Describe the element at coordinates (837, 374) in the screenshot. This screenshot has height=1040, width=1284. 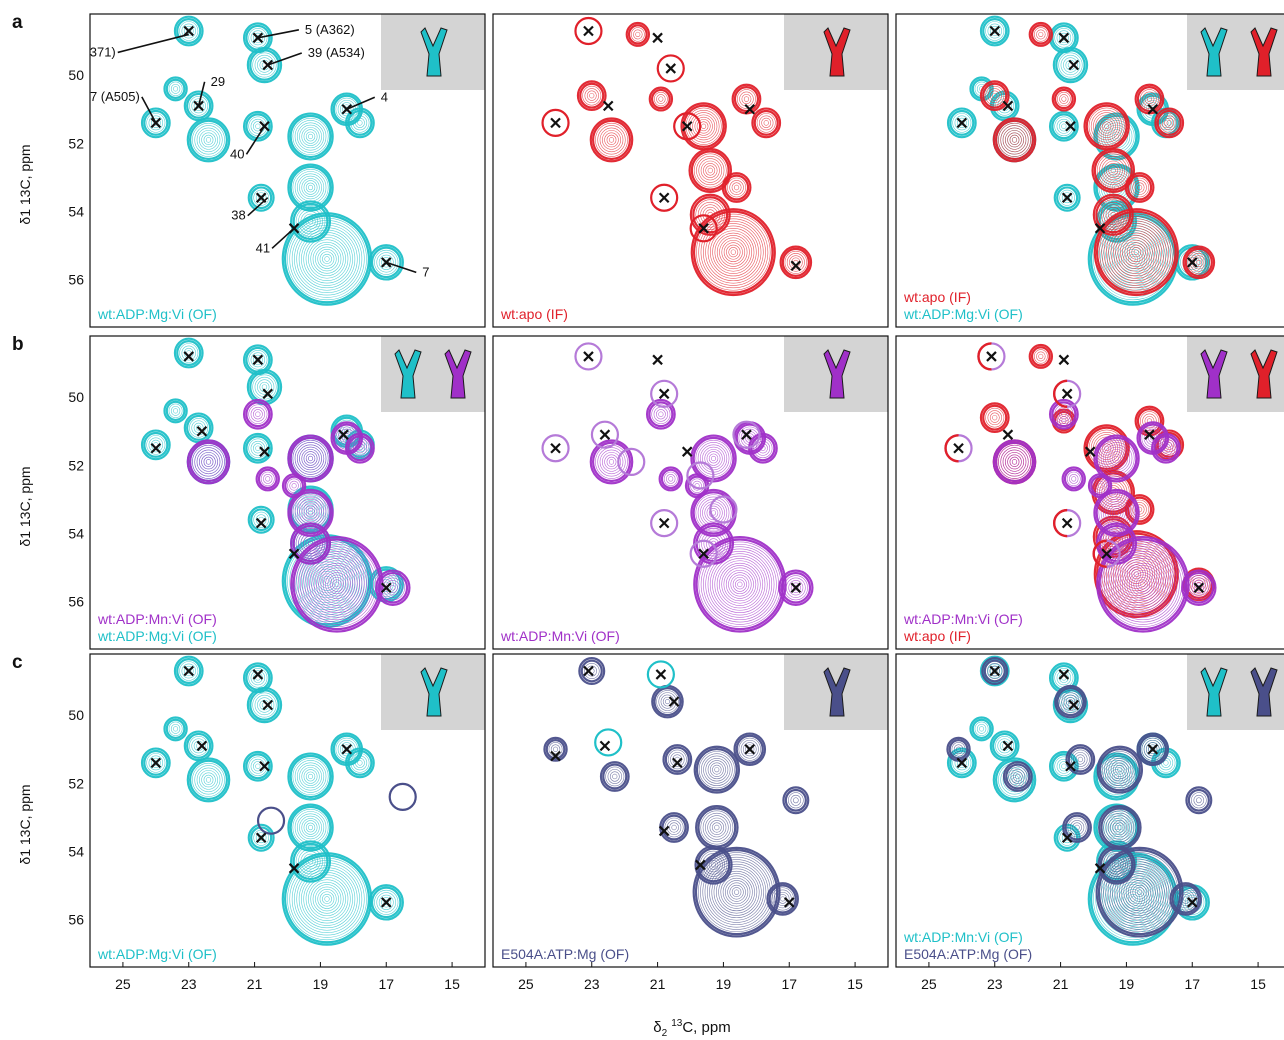
I see `protein-icon` at that location.